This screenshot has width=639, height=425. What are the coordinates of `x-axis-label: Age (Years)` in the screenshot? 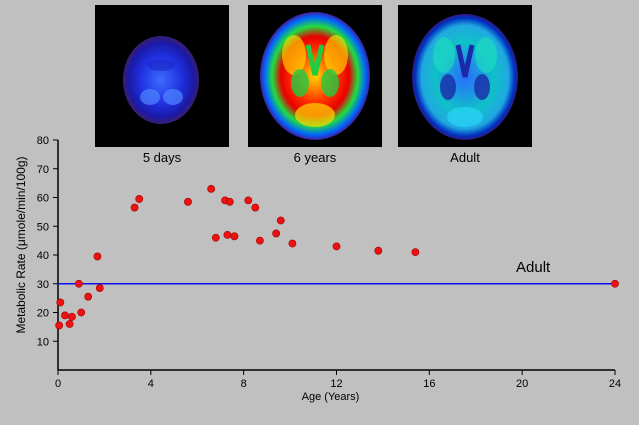 It's located at (331, 397).